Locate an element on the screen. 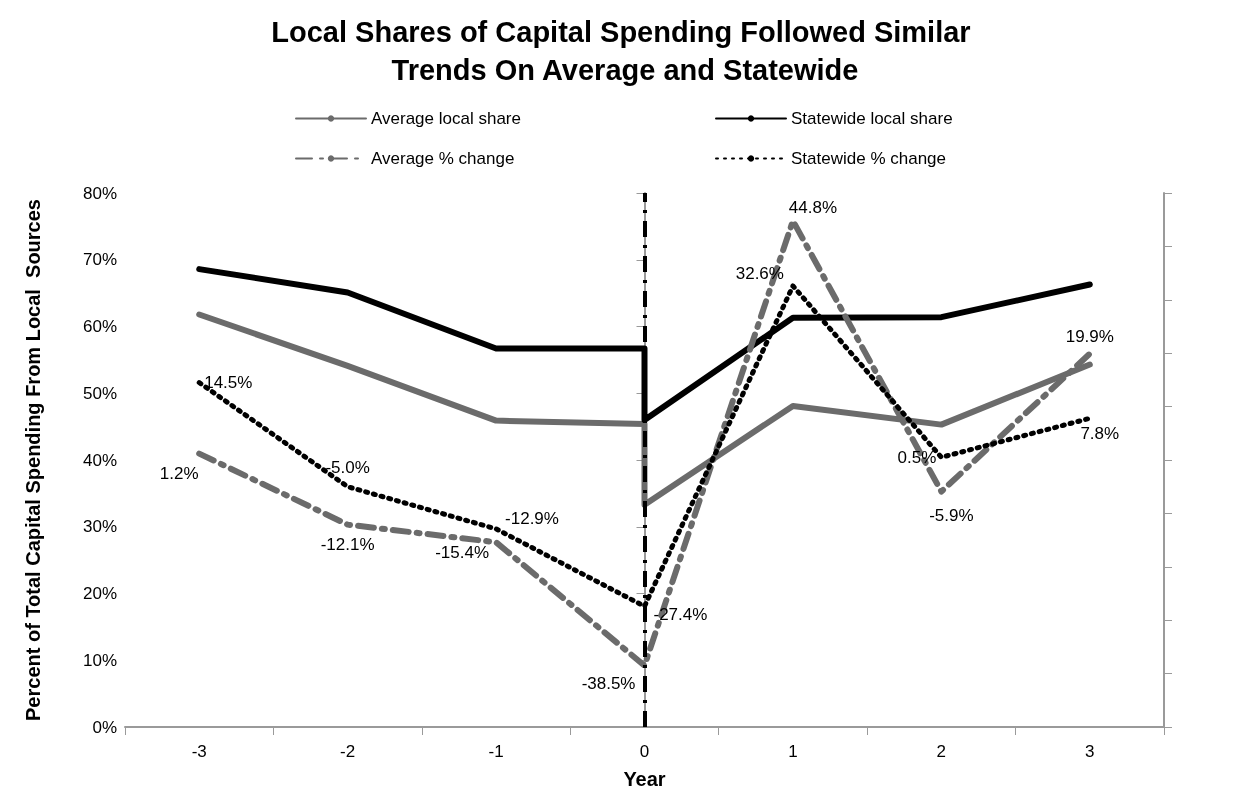 The image size is (1250, 797). legend-label: Average % change is located at coordinates (443, 158).